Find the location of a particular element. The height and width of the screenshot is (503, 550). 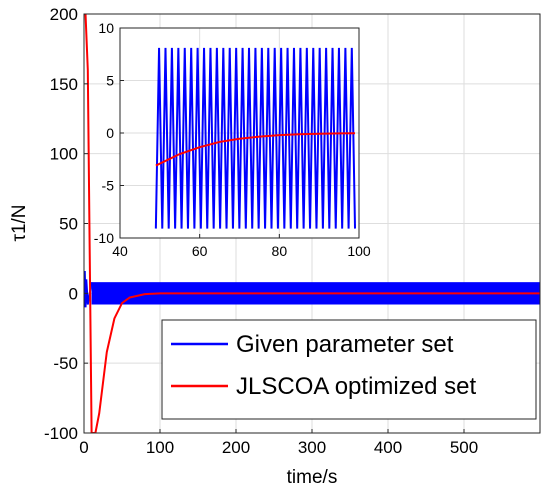

inset-y-tick-label: 5 is located at coordinates (110, 81).